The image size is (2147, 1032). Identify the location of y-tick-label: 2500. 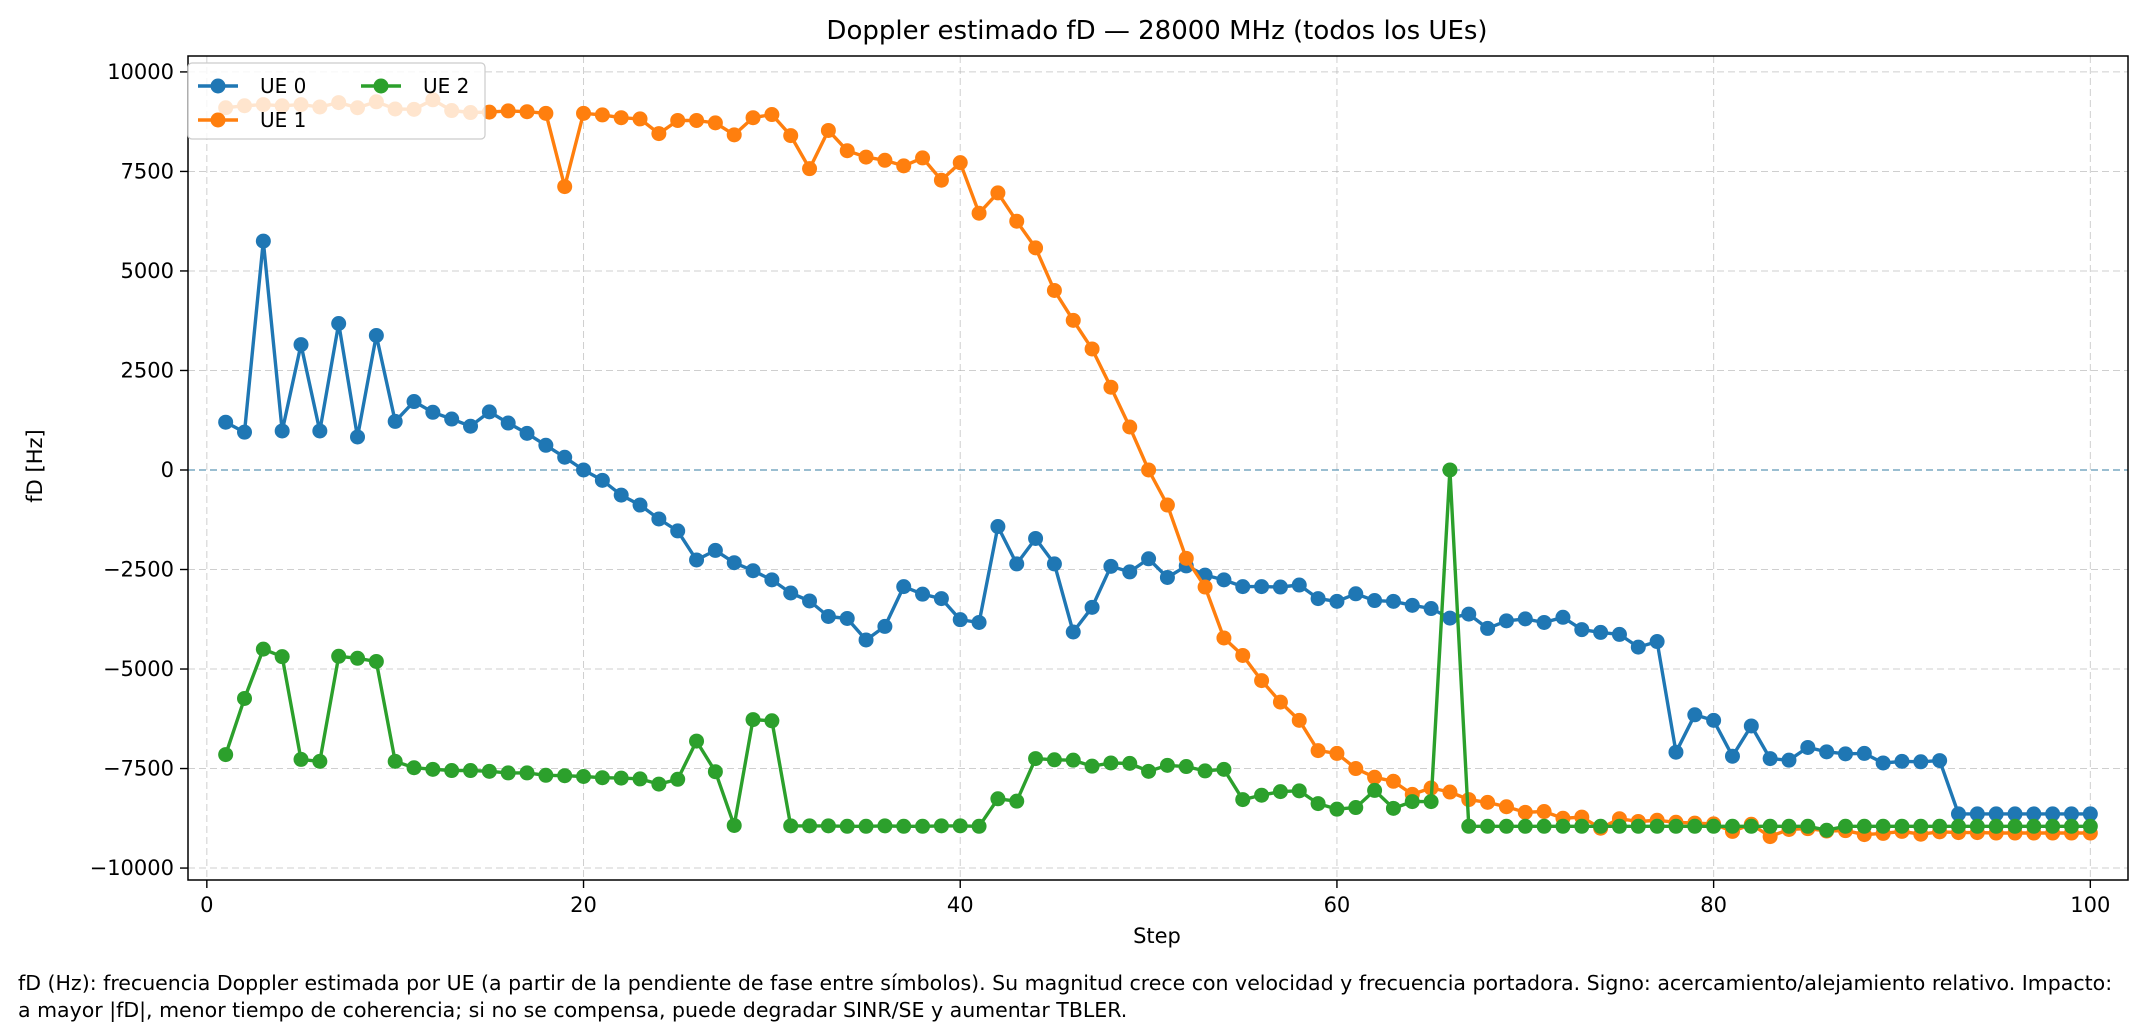
(147, 370).